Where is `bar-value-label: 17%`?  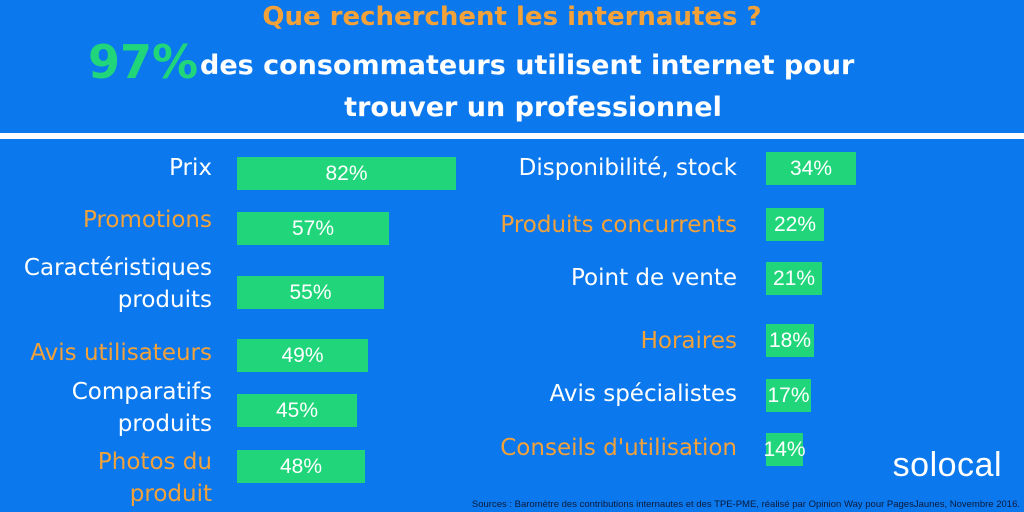 bar-value-label: 17% is located at coordinates (788, 395).